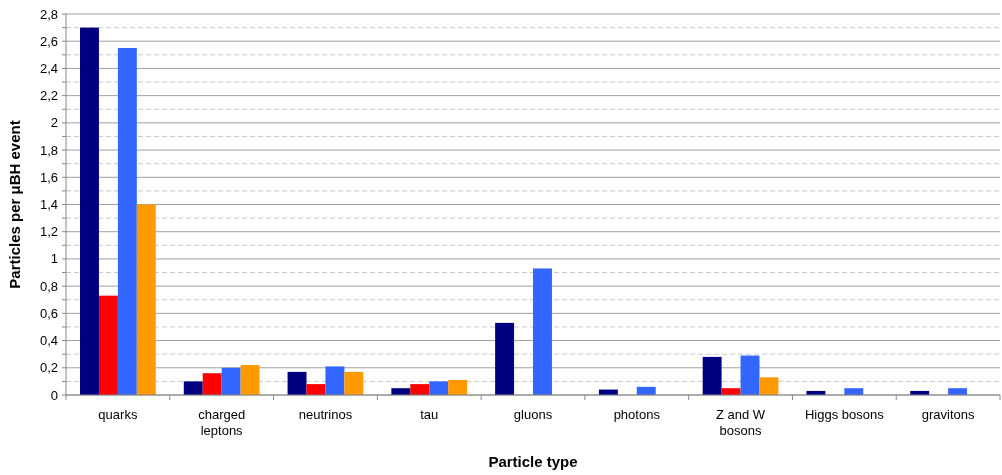 The height and width of the screenshot is (475, 1002). Describe the element at coordinates (54, 395) in the screenshot. I see `y-tick-label: 0` at that location.